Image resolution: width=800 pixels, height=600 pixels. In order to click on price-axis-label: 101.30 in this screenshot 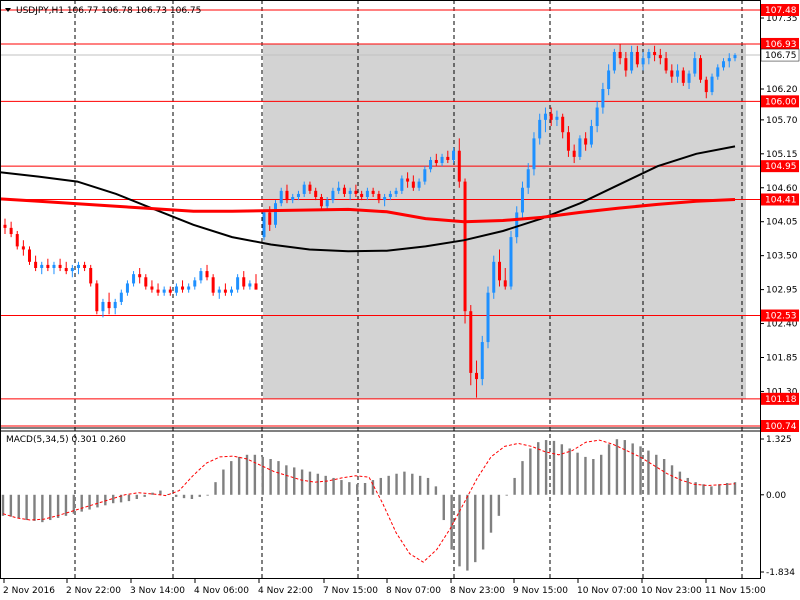, I will do `click(782, 392)`.